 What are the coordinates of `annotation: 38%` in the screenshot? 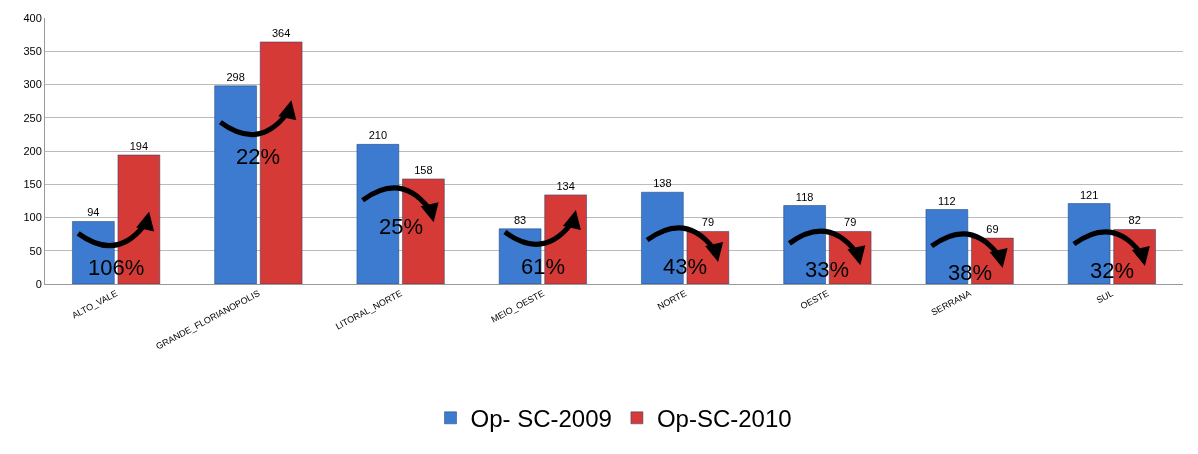 It's located at (970, 272).